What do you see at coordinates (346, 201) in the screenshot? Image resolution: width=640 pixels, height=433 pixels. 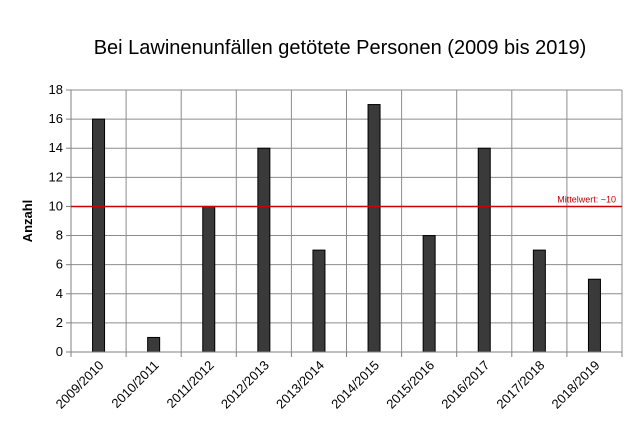 I see `mean-reference-line: Mittelwert: ~10` at bounding box center [346, 201].